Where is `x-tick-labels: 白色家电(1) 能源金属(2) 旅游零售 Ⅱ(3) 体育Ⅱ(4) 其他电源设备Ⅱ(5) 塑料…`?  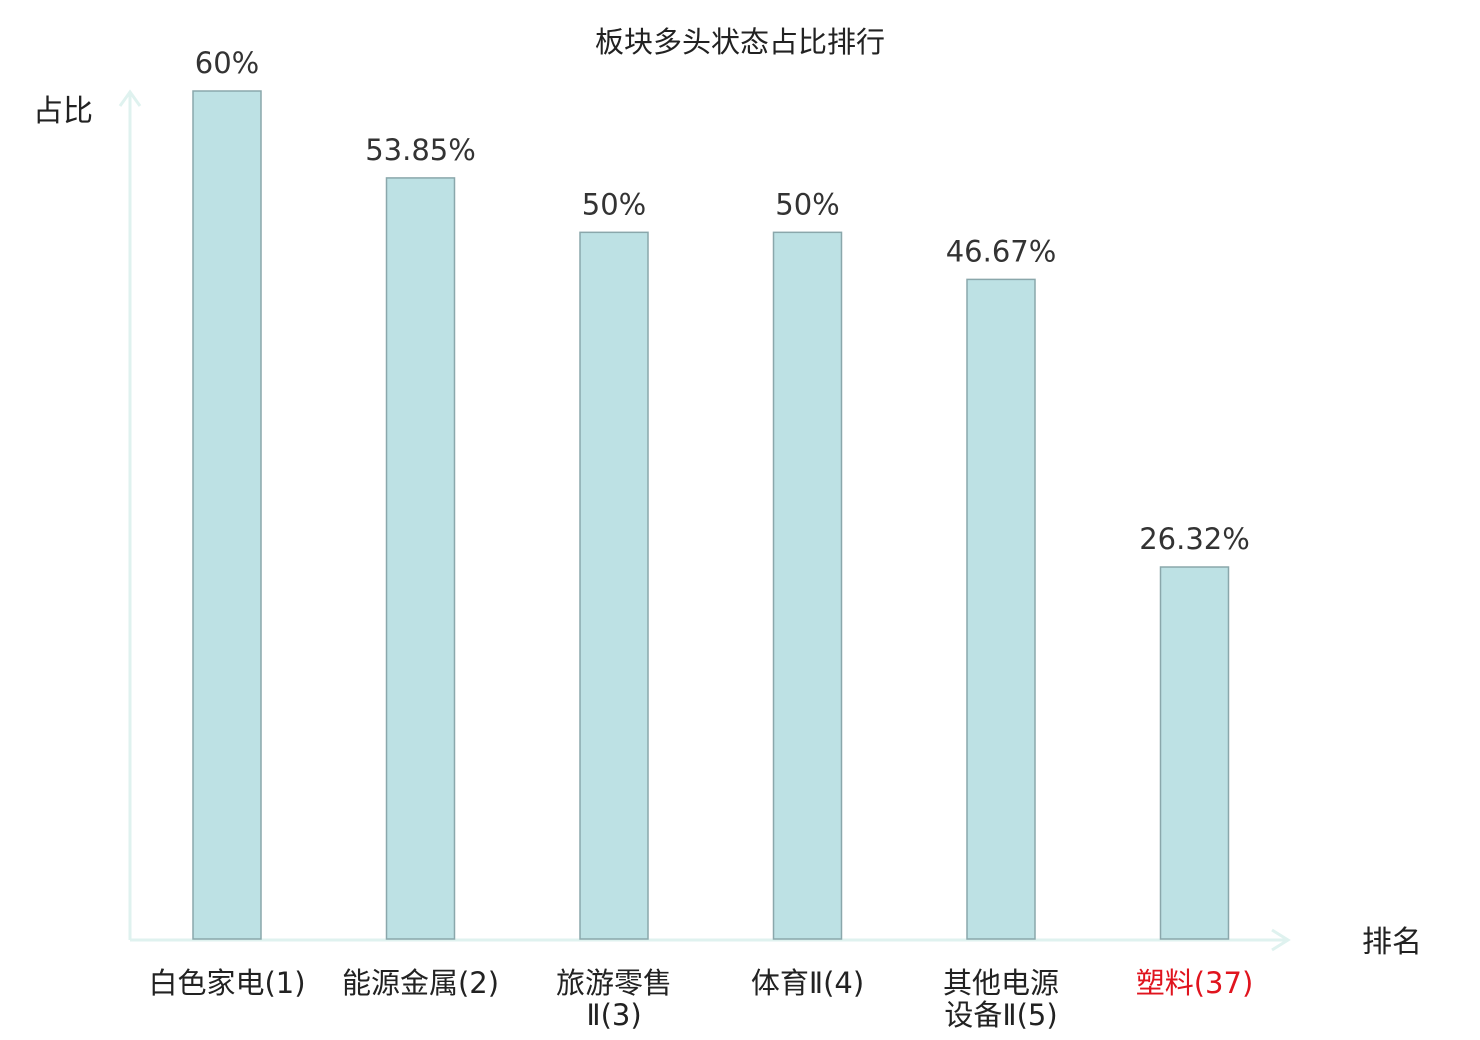
x-tick-labels: 白色家电(1) 能源金属(2) 旅游零售 Ⅱ(3) 体育Ⅱ(4) 其他电源设备Ⅱ(5) 塑料… is located at coordinates (700, 999).